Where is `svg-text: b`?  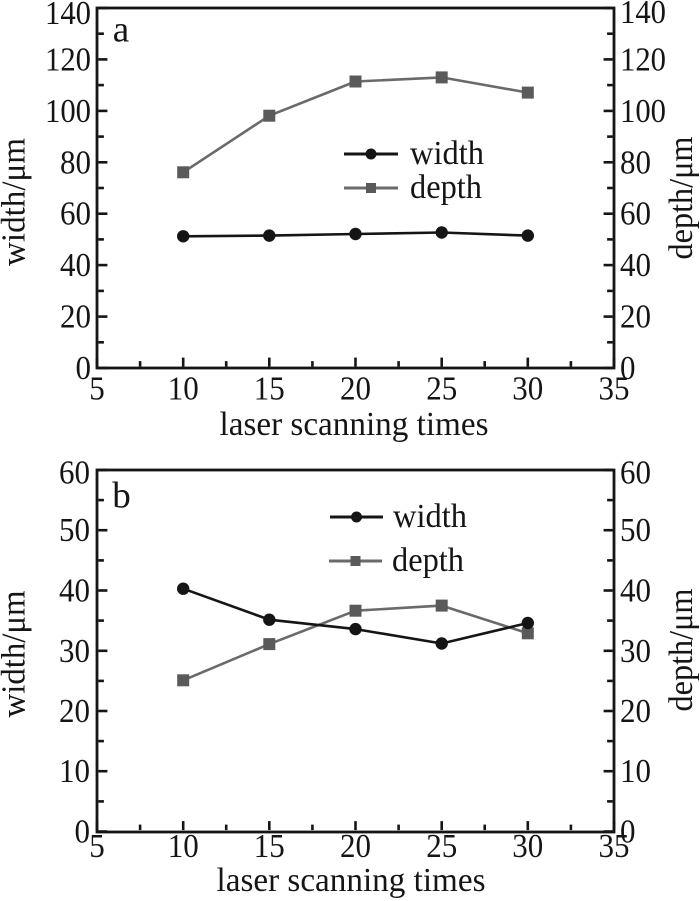 svg-text: b is located at coordinates (121, 496).